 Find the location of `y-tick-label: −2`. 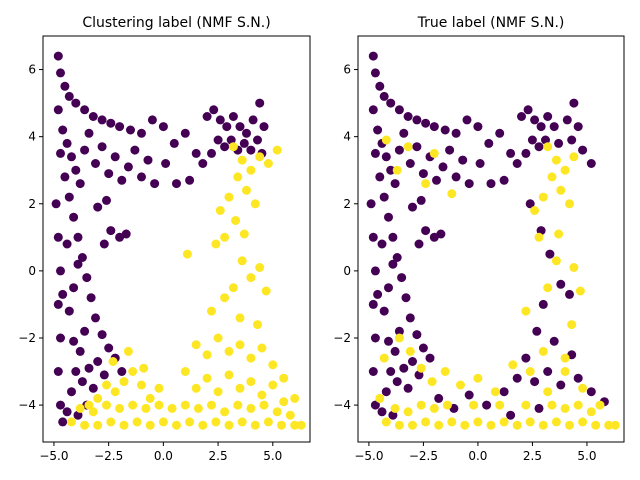

y-tick-label: −2 is located at coordinates (27, 338).